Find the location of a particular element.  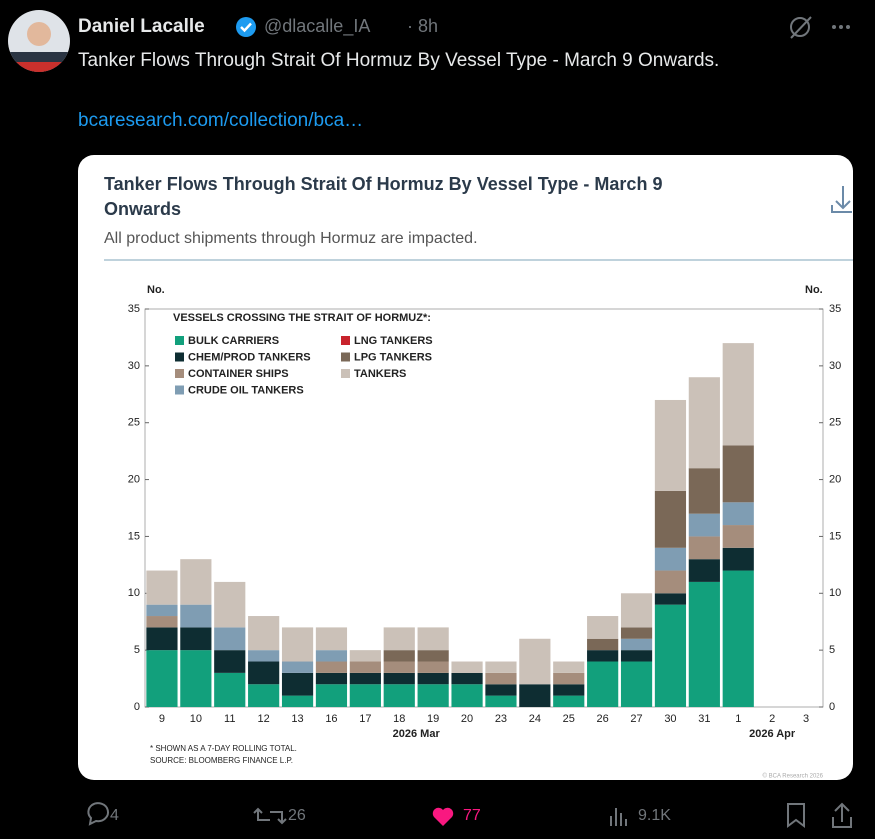

x-tick-label: 12 is located at coordinates (264, 719).